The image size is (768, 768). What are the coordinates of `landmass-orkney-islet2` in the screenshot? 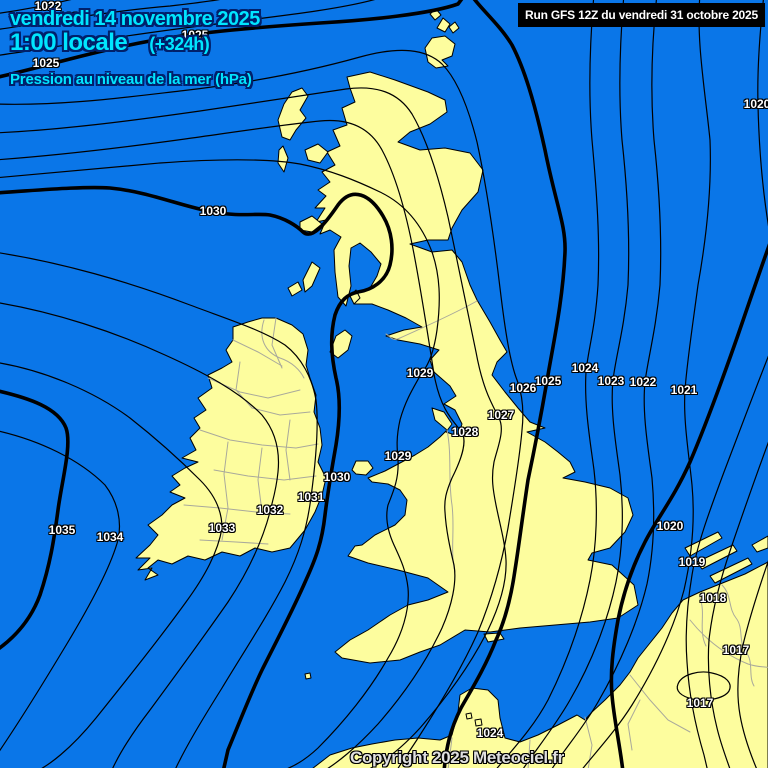 It's located at (454, 27).